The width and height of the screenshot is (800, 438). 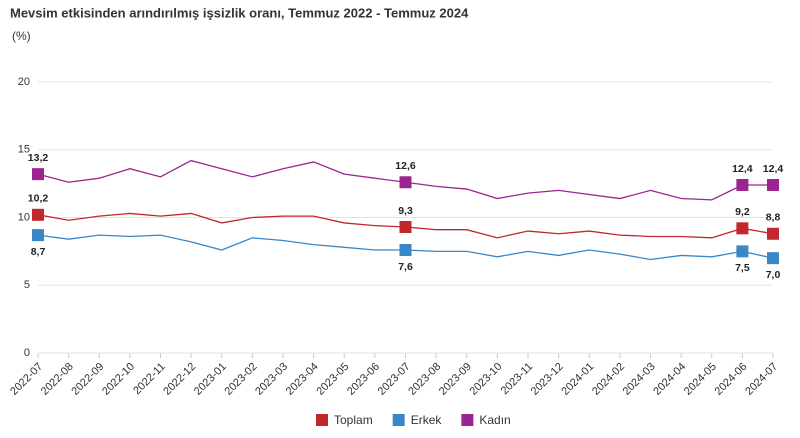 I want to click on value-label: 7,0, so click(x=773, y=275).